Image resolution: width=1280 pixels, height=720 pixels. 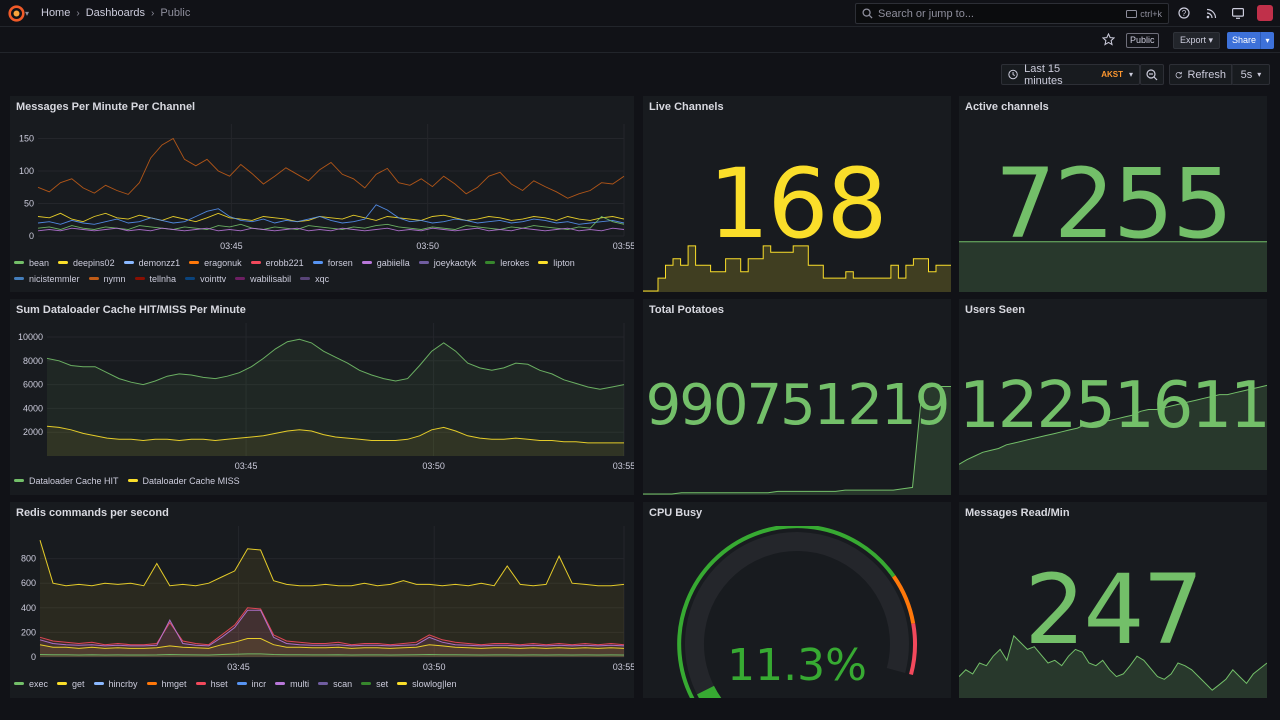 I want to click on refresh-interval-picker: 5s ▾, so click(x=1251, y=74).